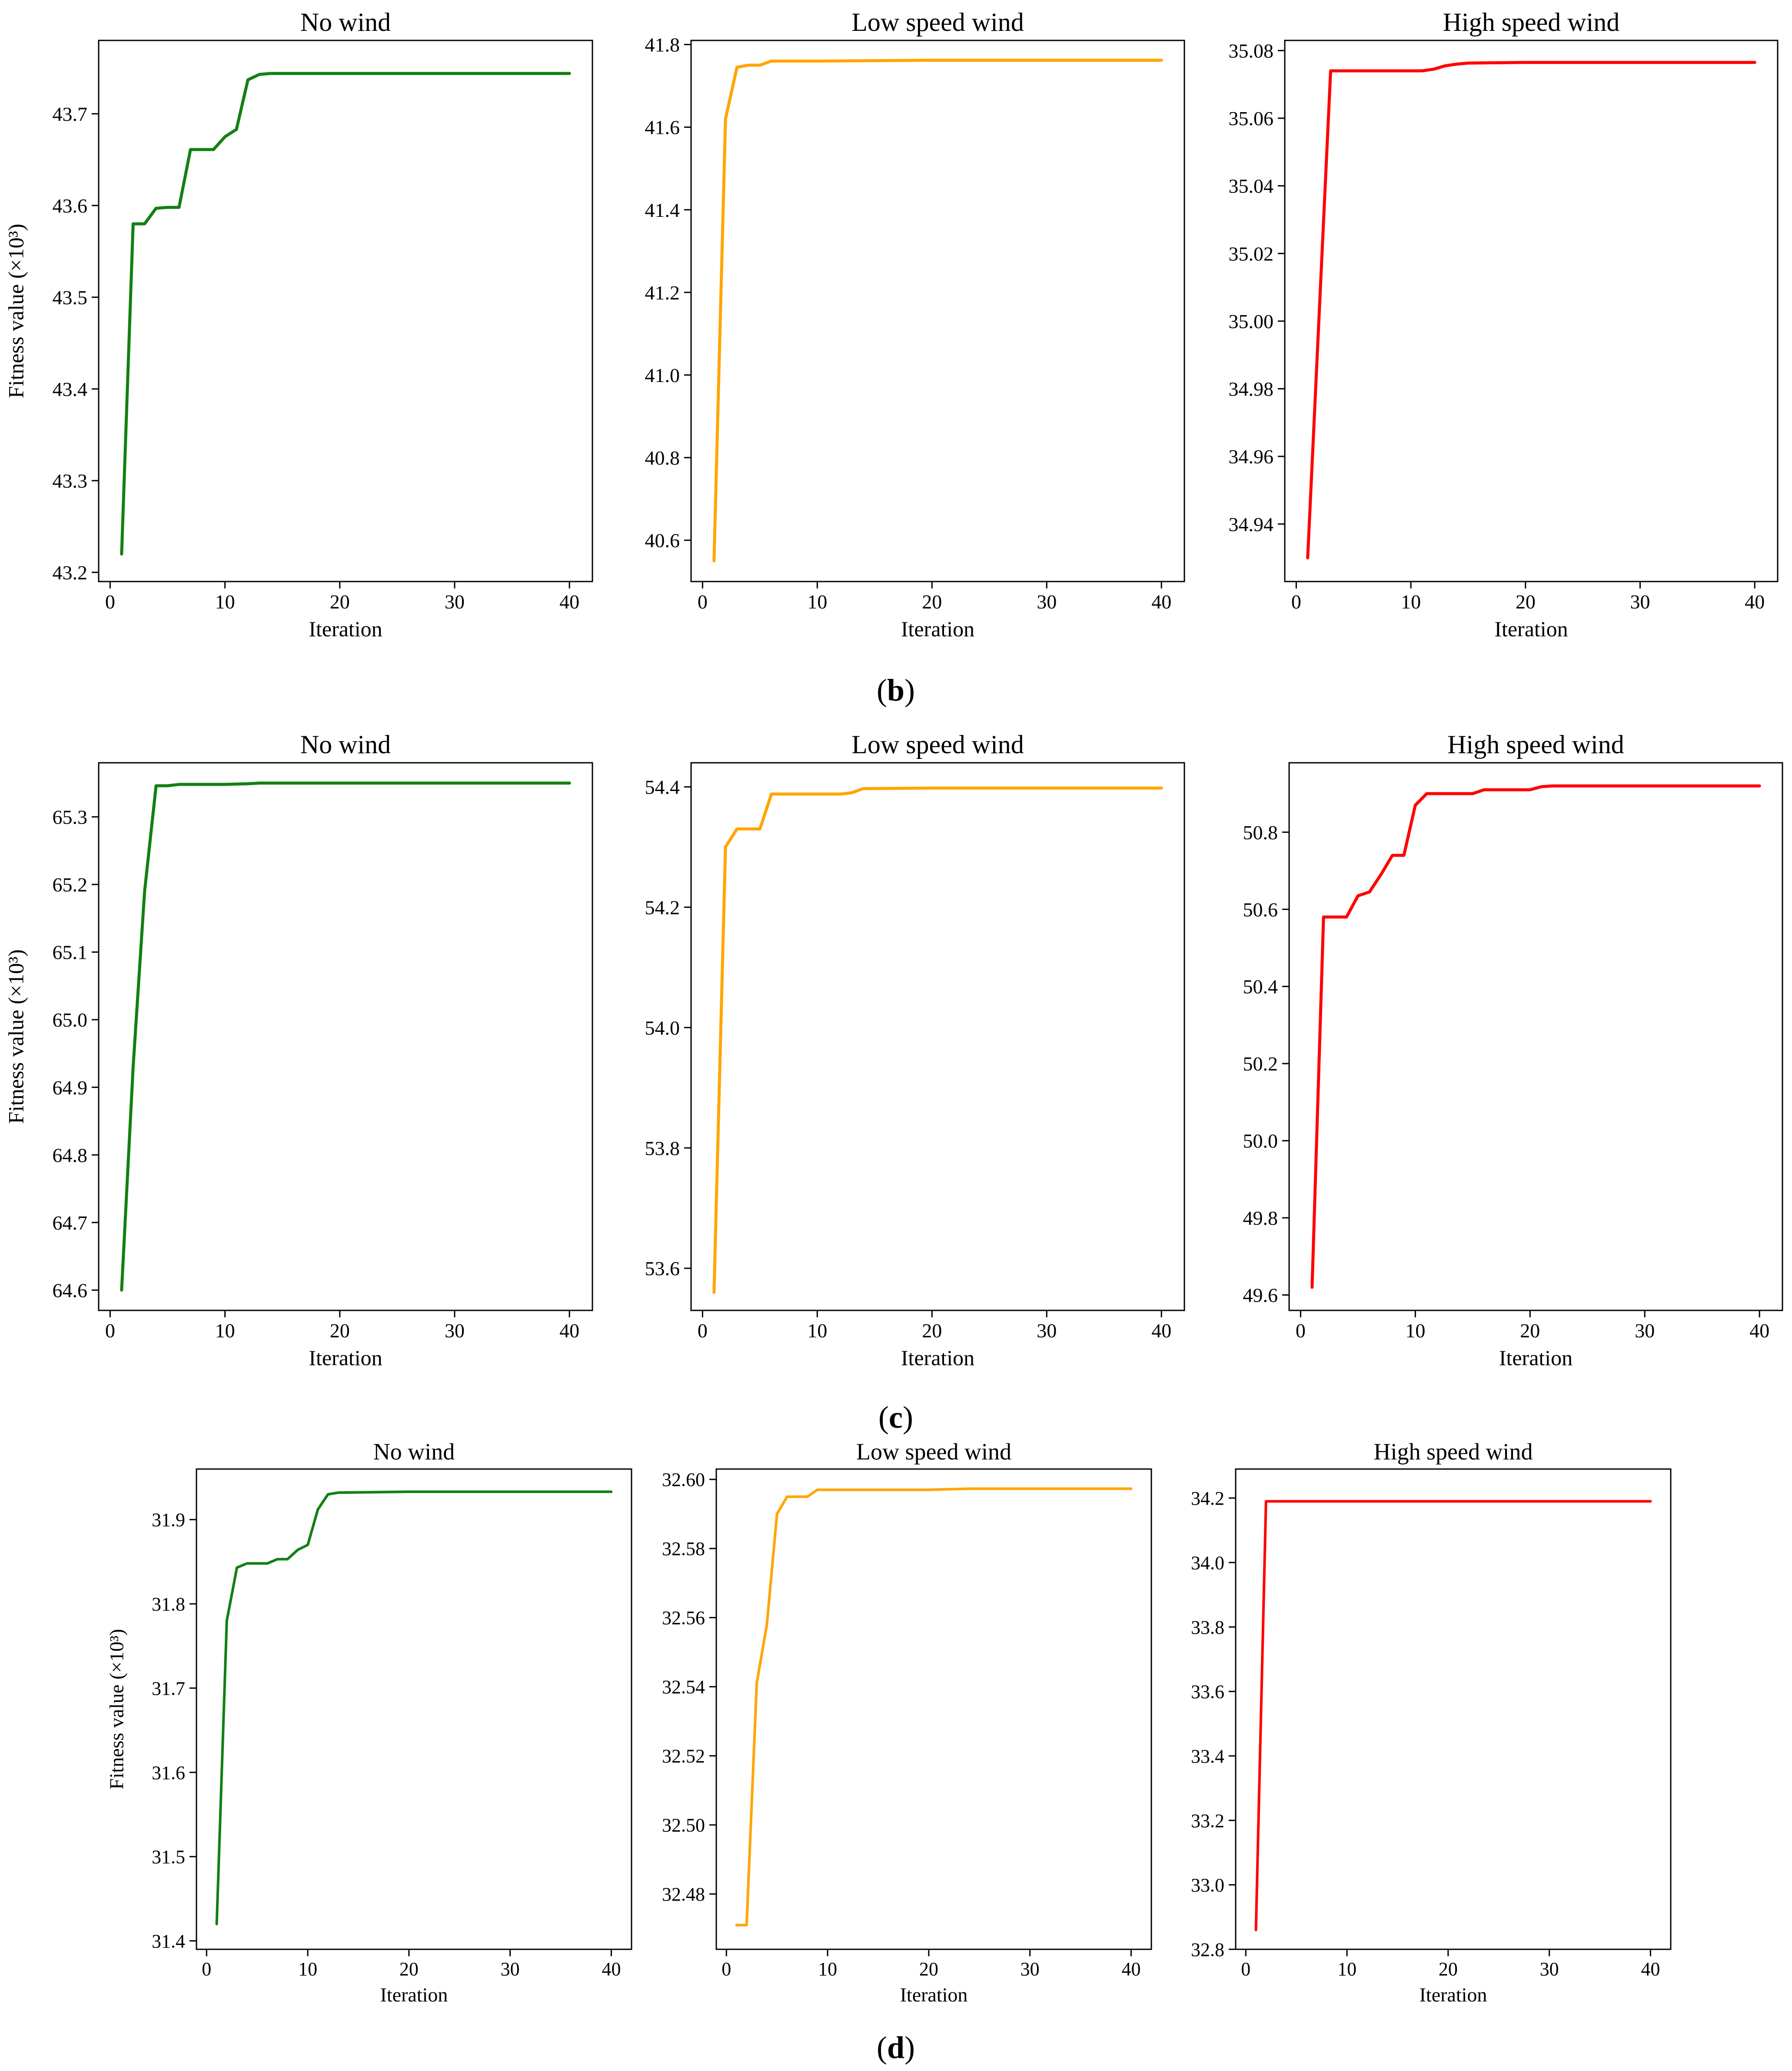 The width and height of the screenshot is (1792, 2071). What do you see at coordinates (1535, 744) in the screenshot?
I see `chart-title: High speed wind` at bounding box center [1535, 744].